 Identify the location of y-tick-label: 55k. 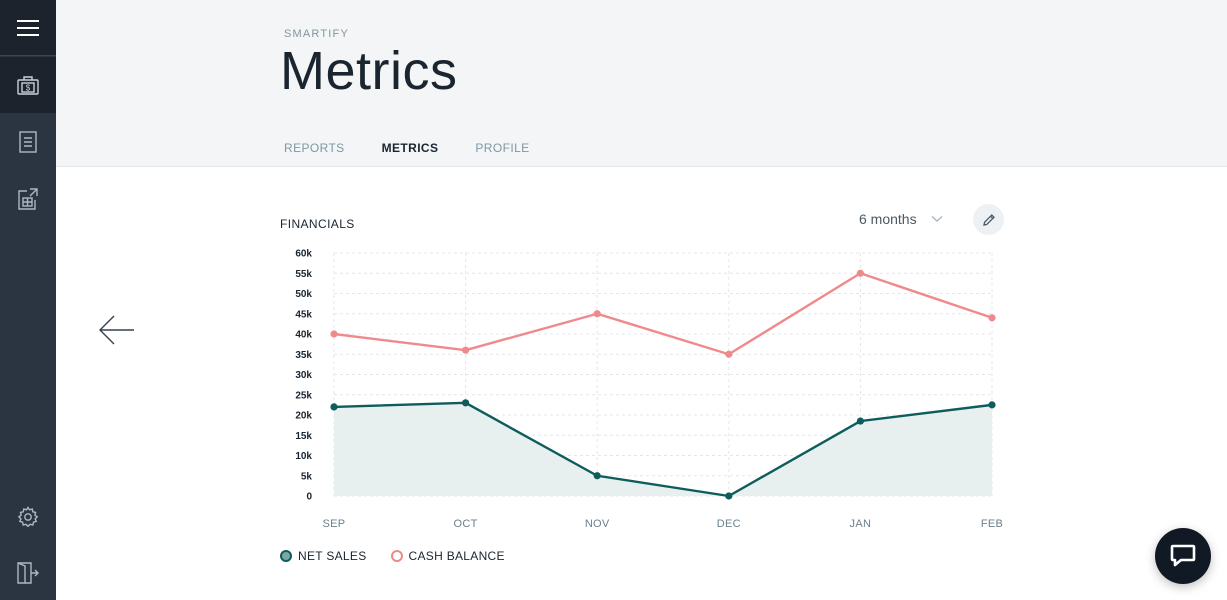
(303, 274).